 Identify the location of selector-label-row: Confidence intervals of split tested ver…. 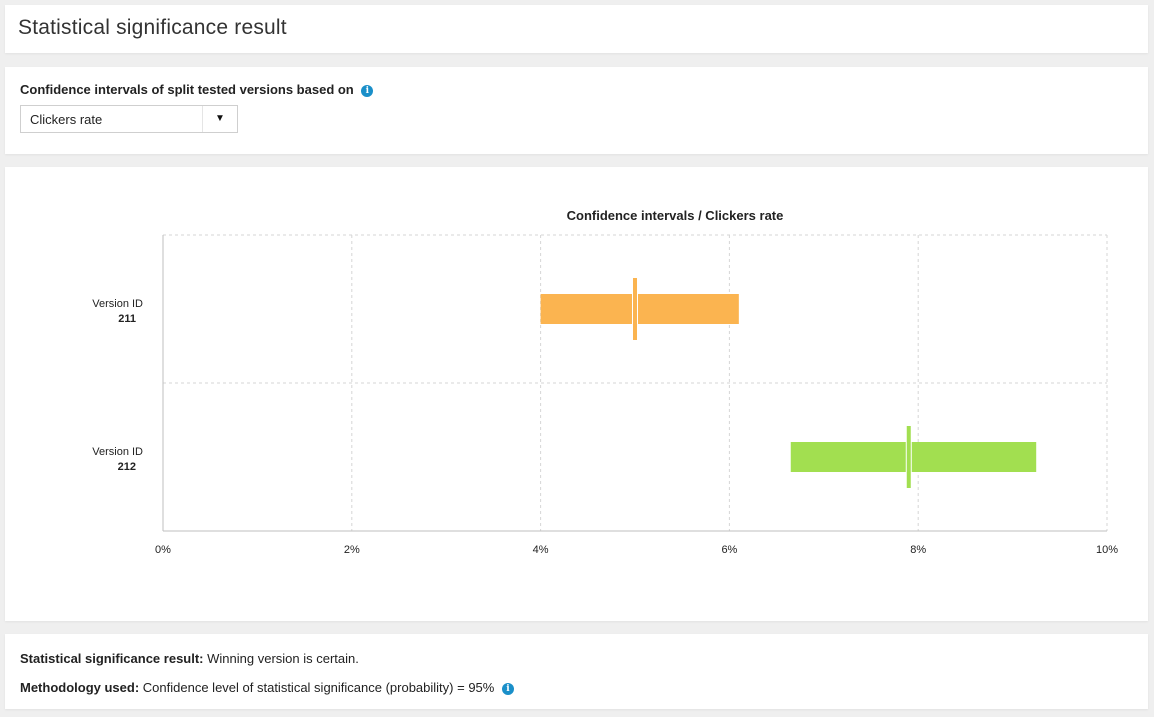
(197, 89).